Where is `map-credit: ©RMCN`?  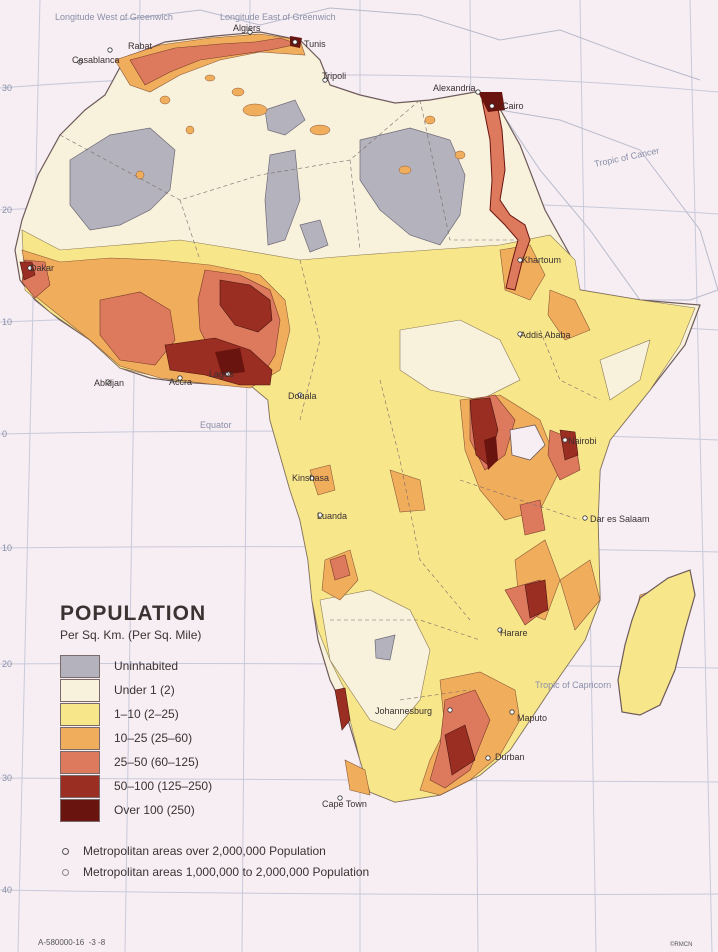 map-credit: ©RMCN is located at coordinates (681, 945).